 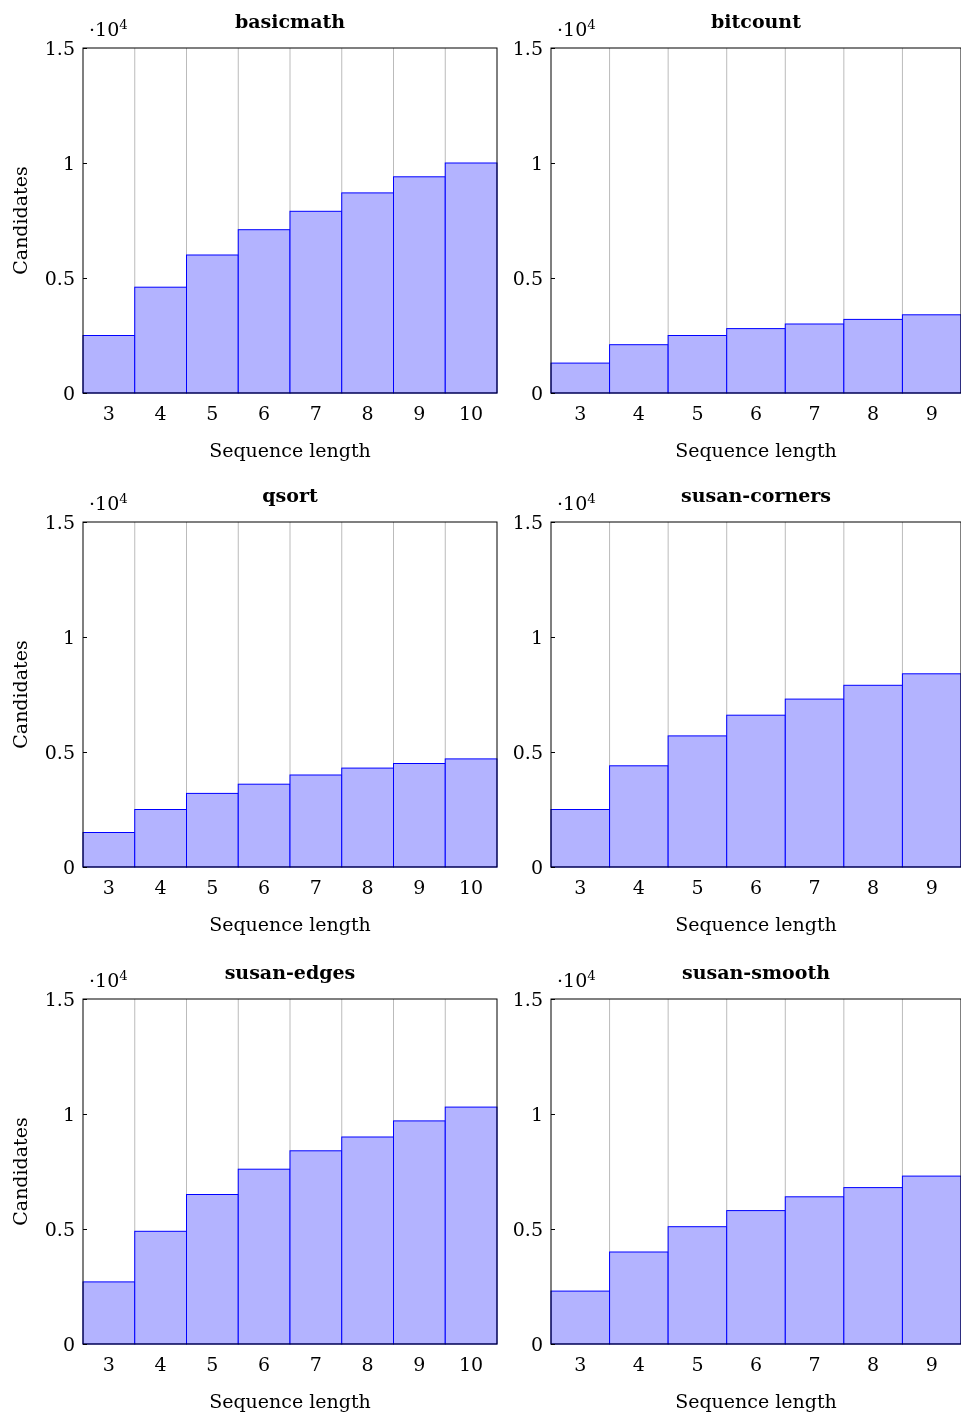 I want to click on chart-title: susan-edges, so click(x=290, y=972).